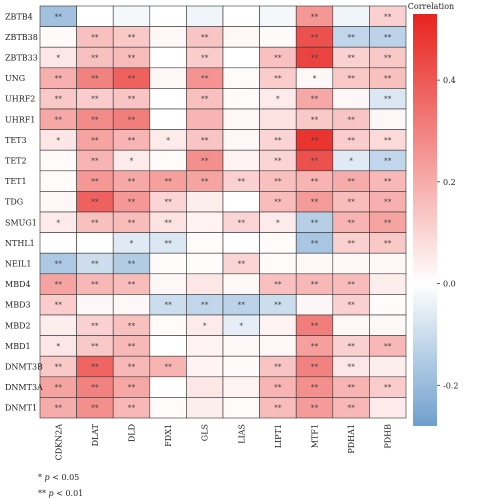 The height and width of the screenshot is (500, 479). What do you see at coordinates (388, 436) in the screenshot?
I see `column-label: PDHB` at bounding box center [388, 436].